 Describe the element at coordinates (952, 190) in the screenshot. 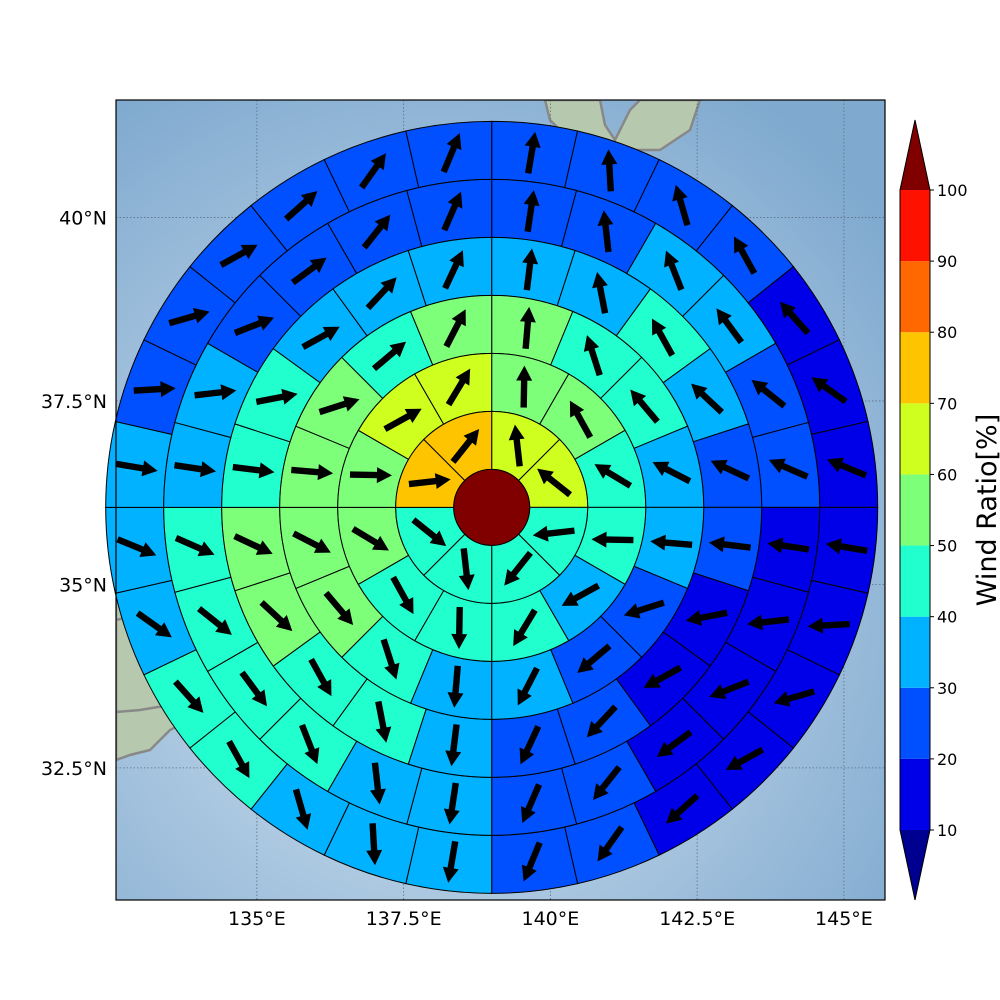

I see `colorbar-tick-label: 100` at that location.